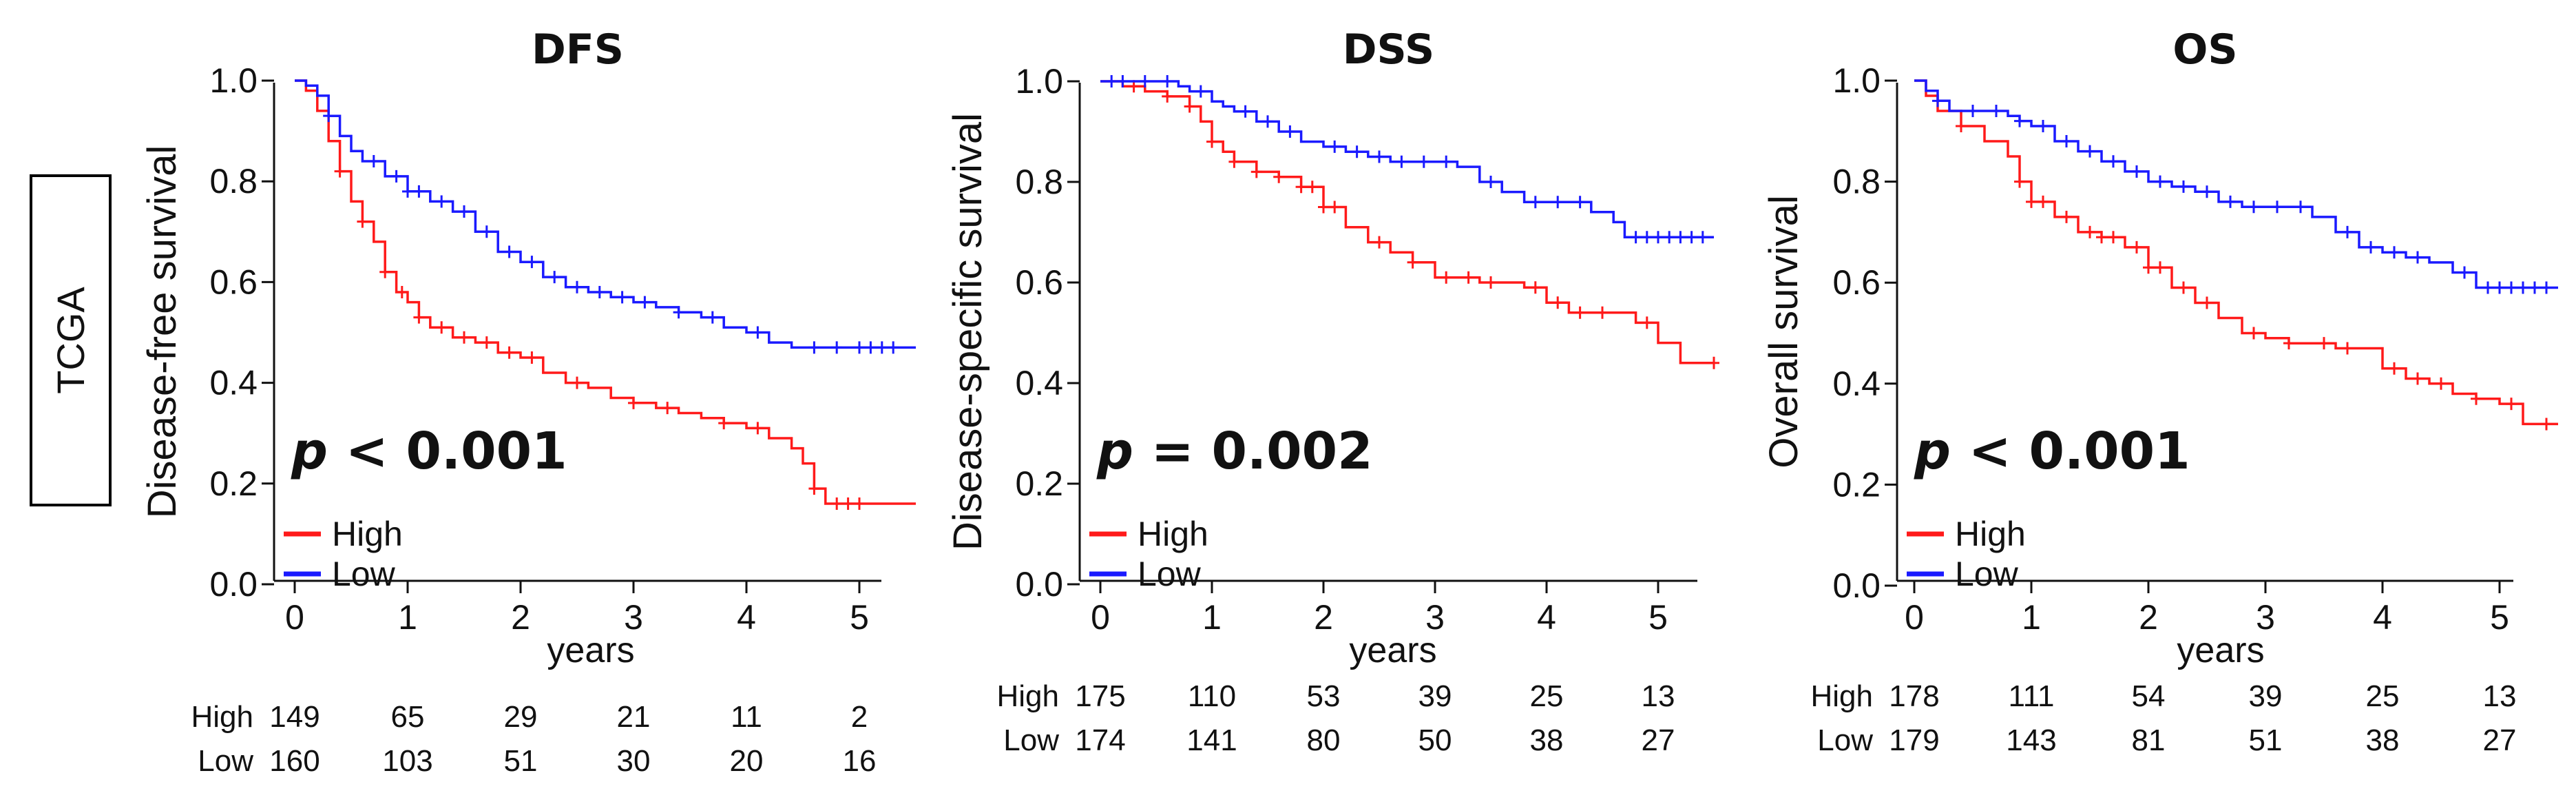 The height and width of the screenshot is (802, 2576). I want to click on dfs-y-axis-label: Disease-free survival, so click(162, 332).